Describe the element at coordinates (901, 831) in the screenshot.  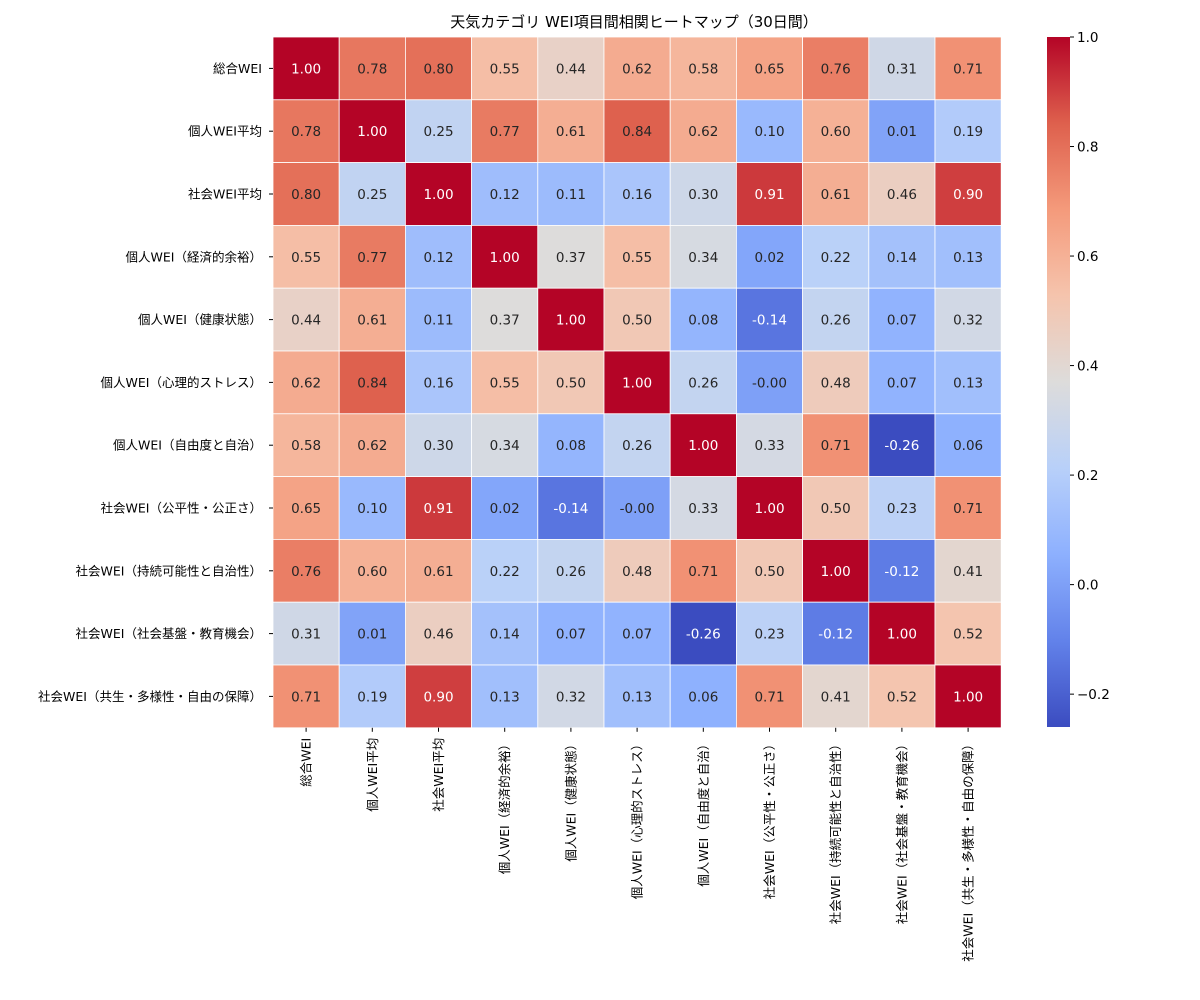
I see `x-tick-label: 社会WEI（社会基盤・教育機会）` at that location.